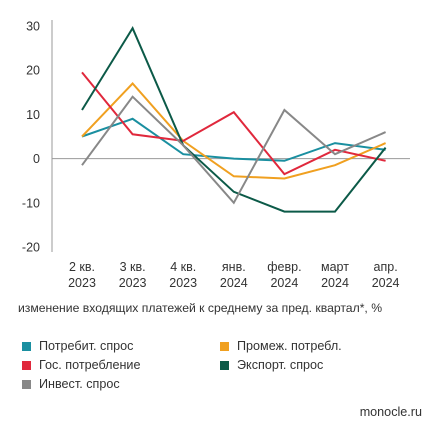  I want to click on x-tick-label: 2 кв., so click(82, 267).